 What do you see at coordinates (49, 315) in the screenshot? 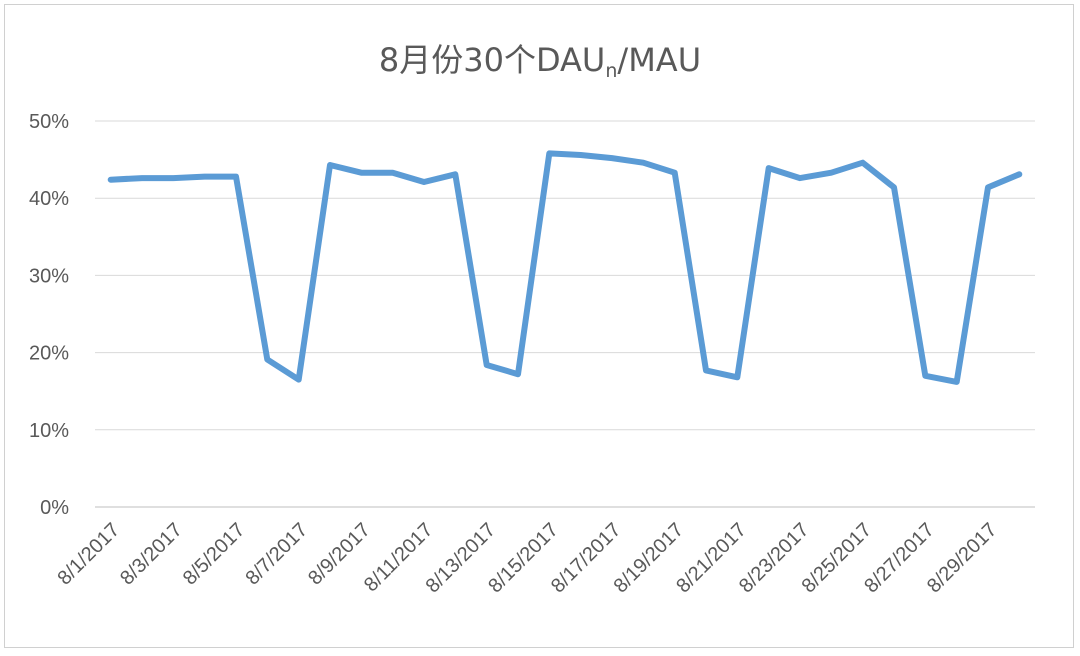
I see `y-axis-ticks: 0% 10% 20% 30% 40% 50%` at bounding box center [49, 315].